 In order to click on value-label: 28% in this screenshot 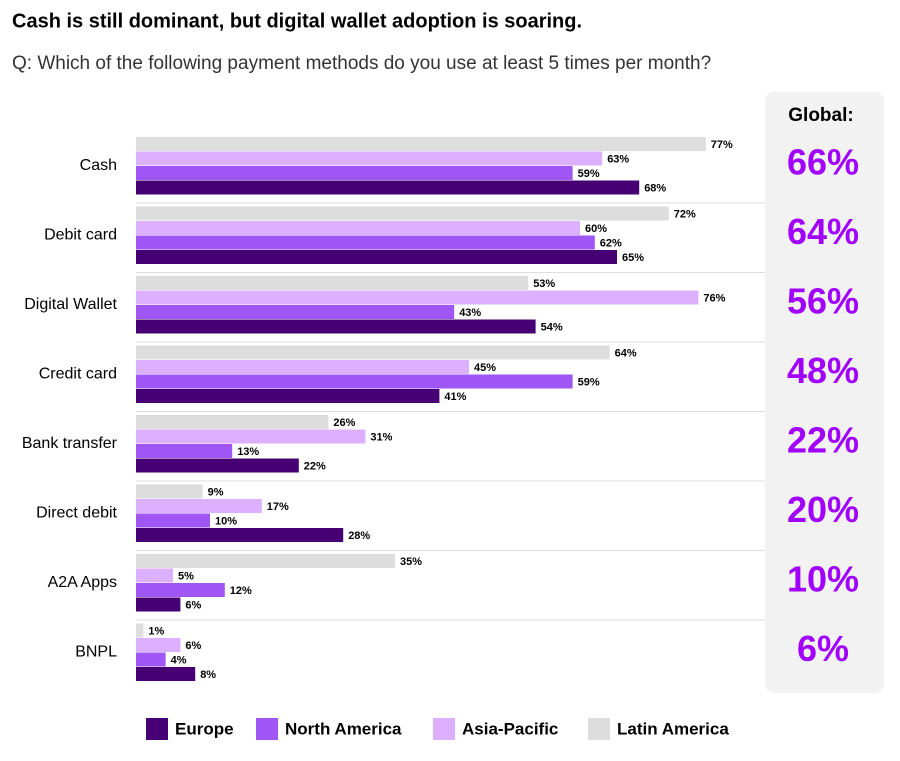, I will do `click(359, 536)`.